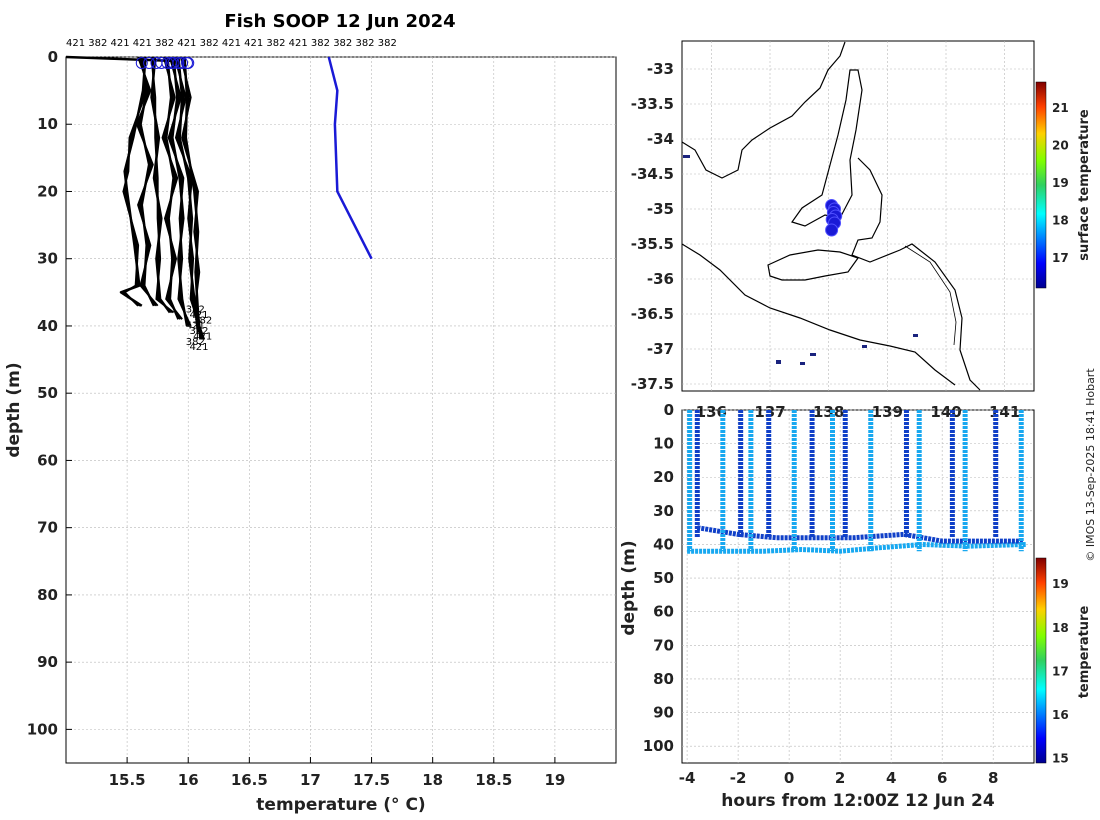 The height and width of the screenshot is (820, 1100). I want to click on series-profile-a-variant, so click(147, 181).